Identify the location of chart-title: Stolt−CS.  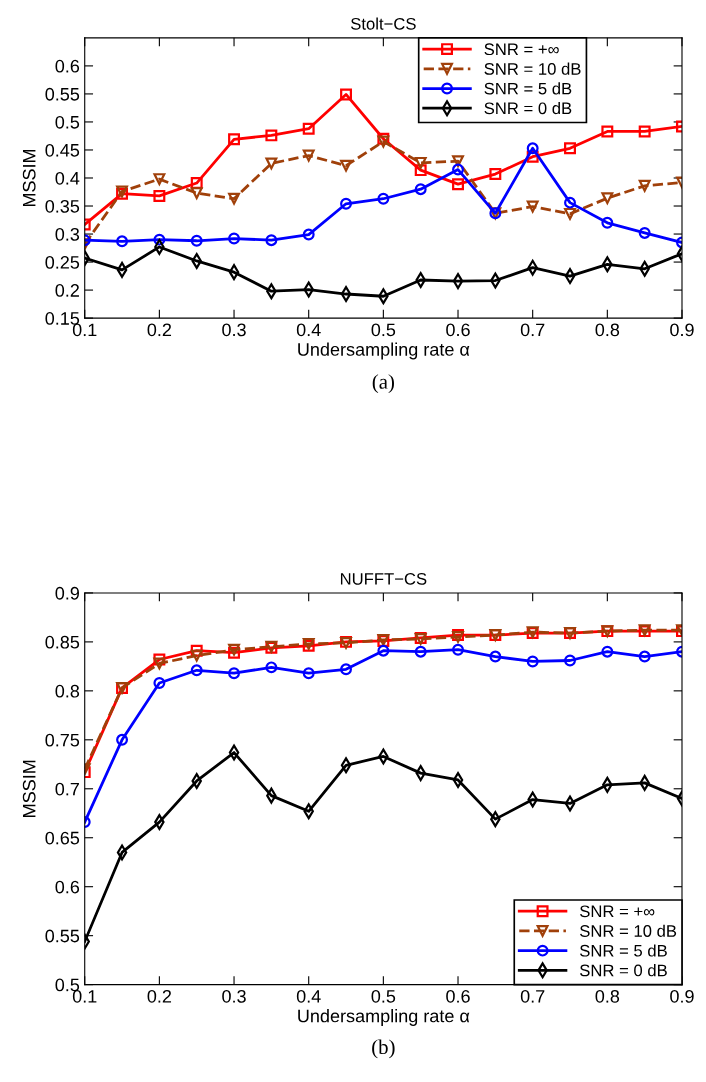
(383, 23).